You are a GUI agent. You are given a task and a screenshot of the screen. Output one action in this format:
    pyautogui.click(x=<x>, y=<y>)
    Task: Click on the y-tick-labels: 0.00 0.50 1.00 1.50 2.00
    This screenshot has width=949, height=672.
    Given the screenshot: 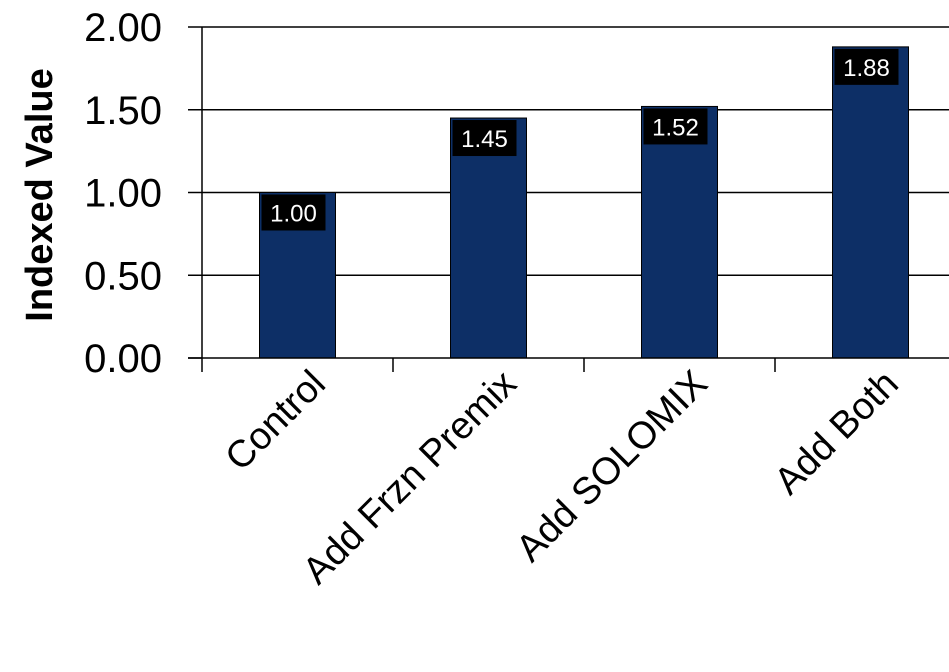 What is the action you would take?
    pyautogui.click(x=123, y=193)
    